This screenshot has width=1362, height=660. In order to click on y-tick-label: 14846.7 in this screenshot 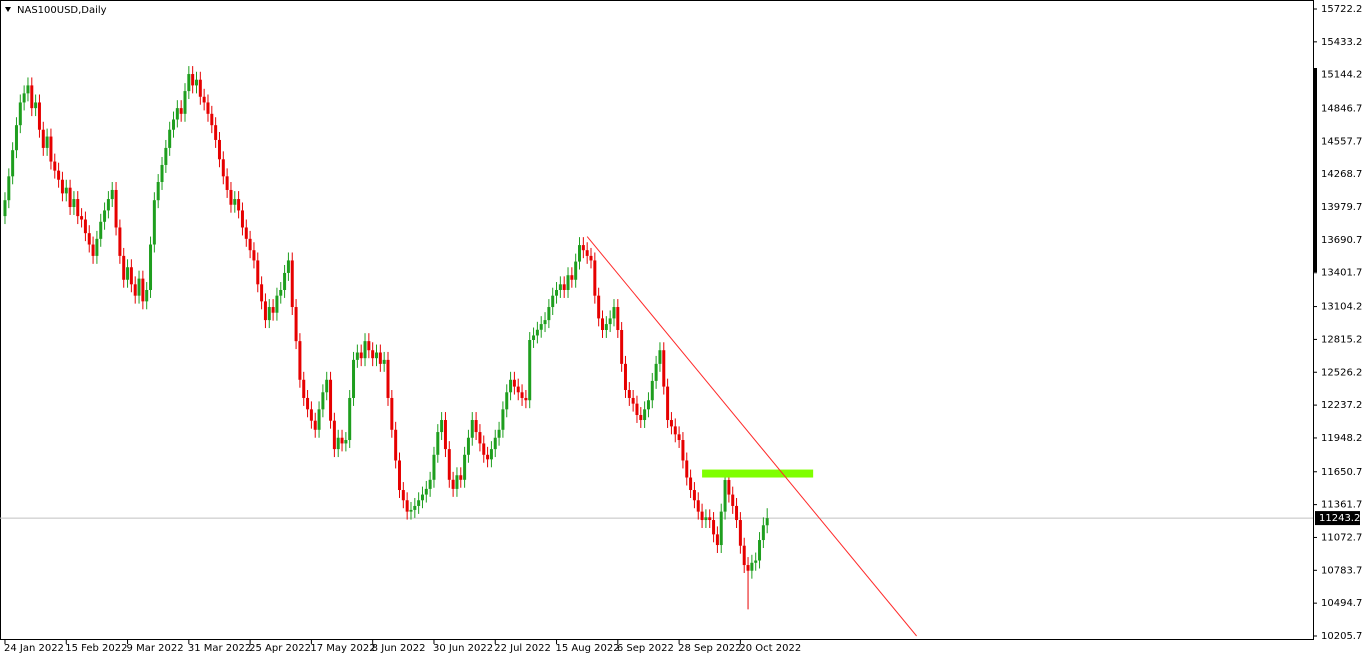, I will do `click(1341, 109)`.